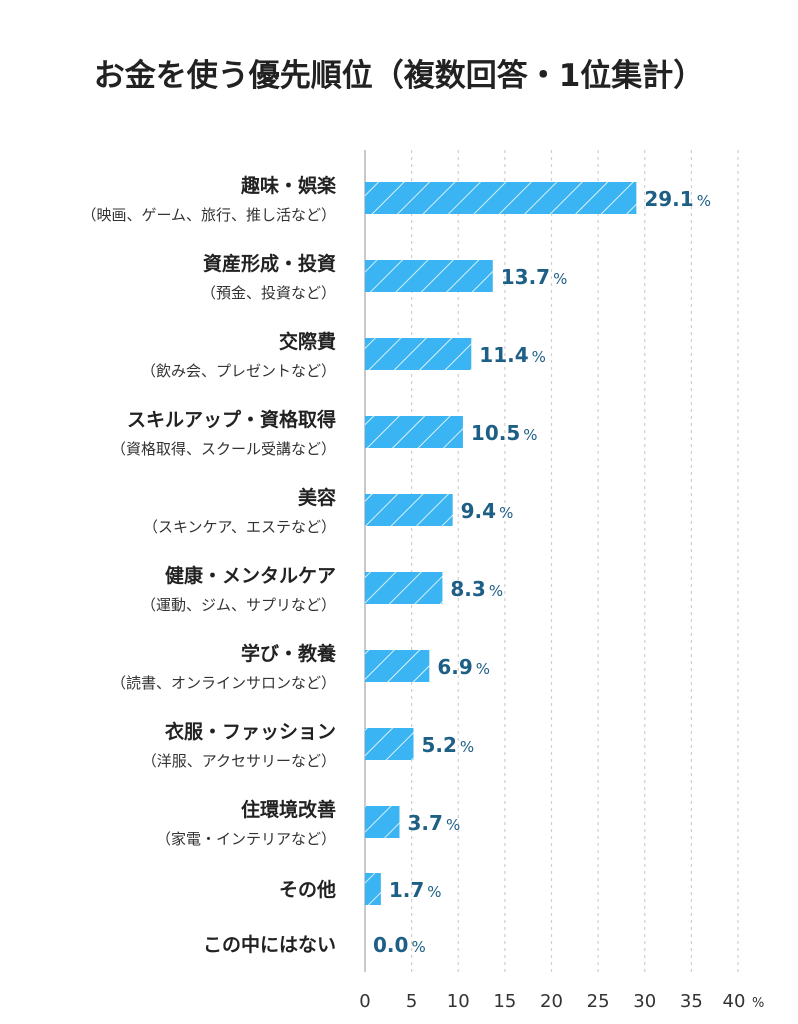  What do you see at coordinates (238, 605) in the screenshot?
I see `category-sublabel: （運動、ジム、サプリなど）` at bounding box center [238, 605].